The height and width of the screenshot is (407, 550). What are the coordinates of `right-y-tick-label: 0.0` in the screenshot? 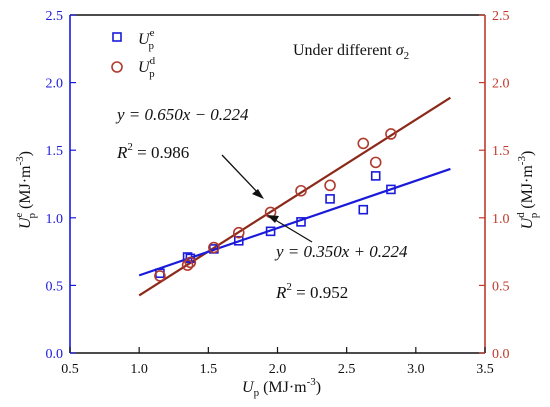 It's located at (501, 354).